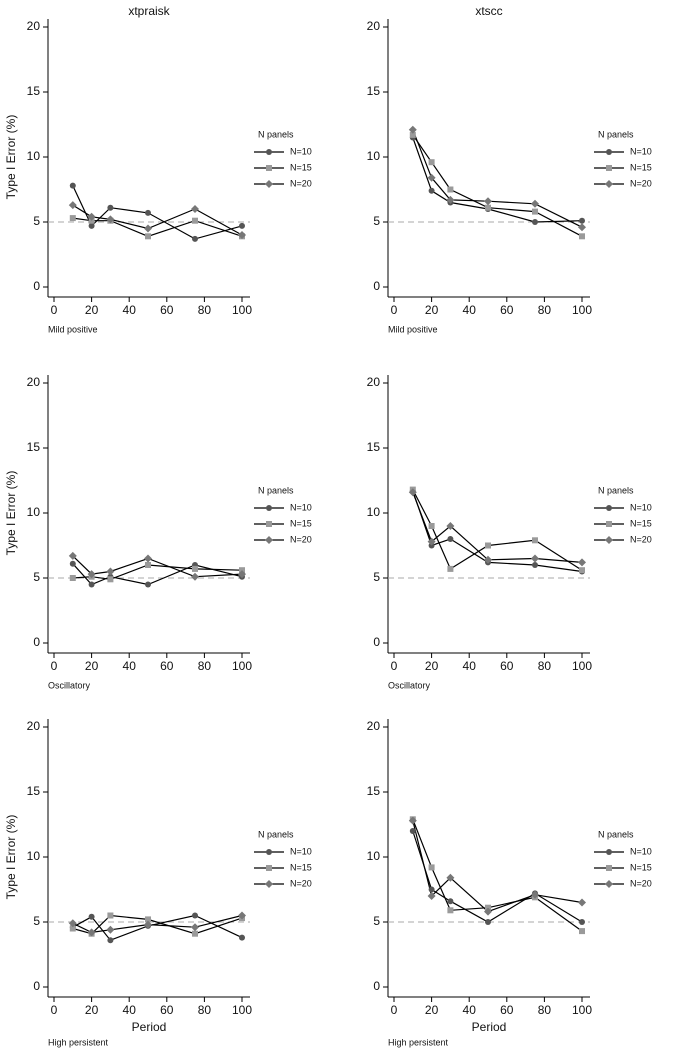 The height and width of the screenshot is (1053, 677). Describe the element at coordinates (69, 685) in the screenshot. I see `panel-note: Oscillatory` at that location.